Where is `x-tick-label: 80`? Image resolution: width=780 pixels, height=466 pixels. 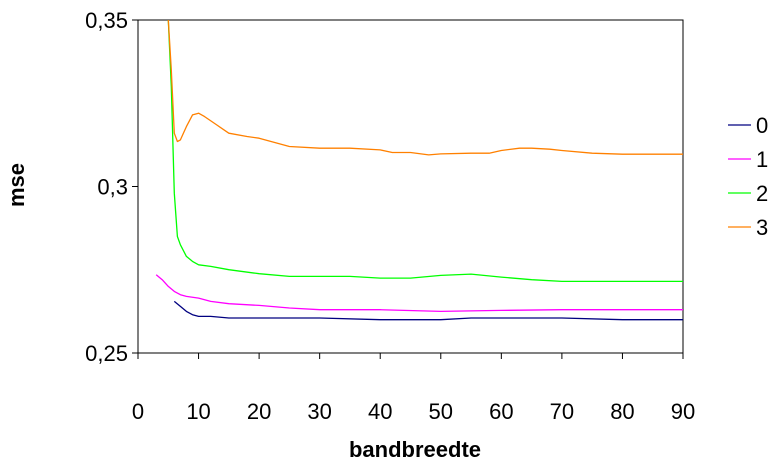
x-tick-label: 80 is located at coordinates (622, 411).